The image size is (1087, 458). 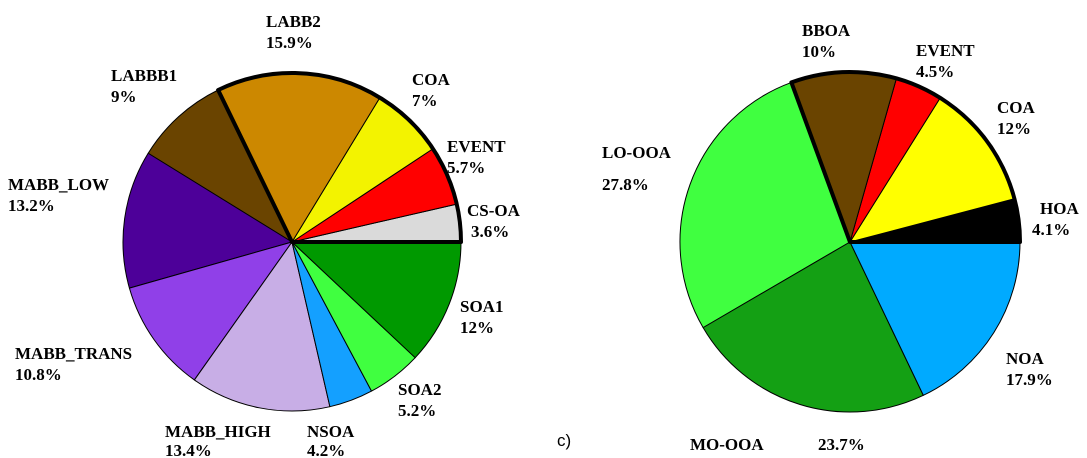 I want to click on label-coa-right-value: 12%, so click(x=1014, y=128).